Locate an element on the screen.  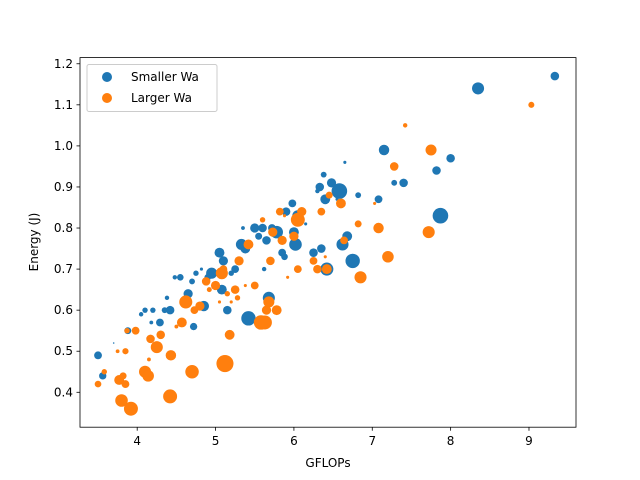
y-tick-label: 1.2 is located at coordinates (63, 64).